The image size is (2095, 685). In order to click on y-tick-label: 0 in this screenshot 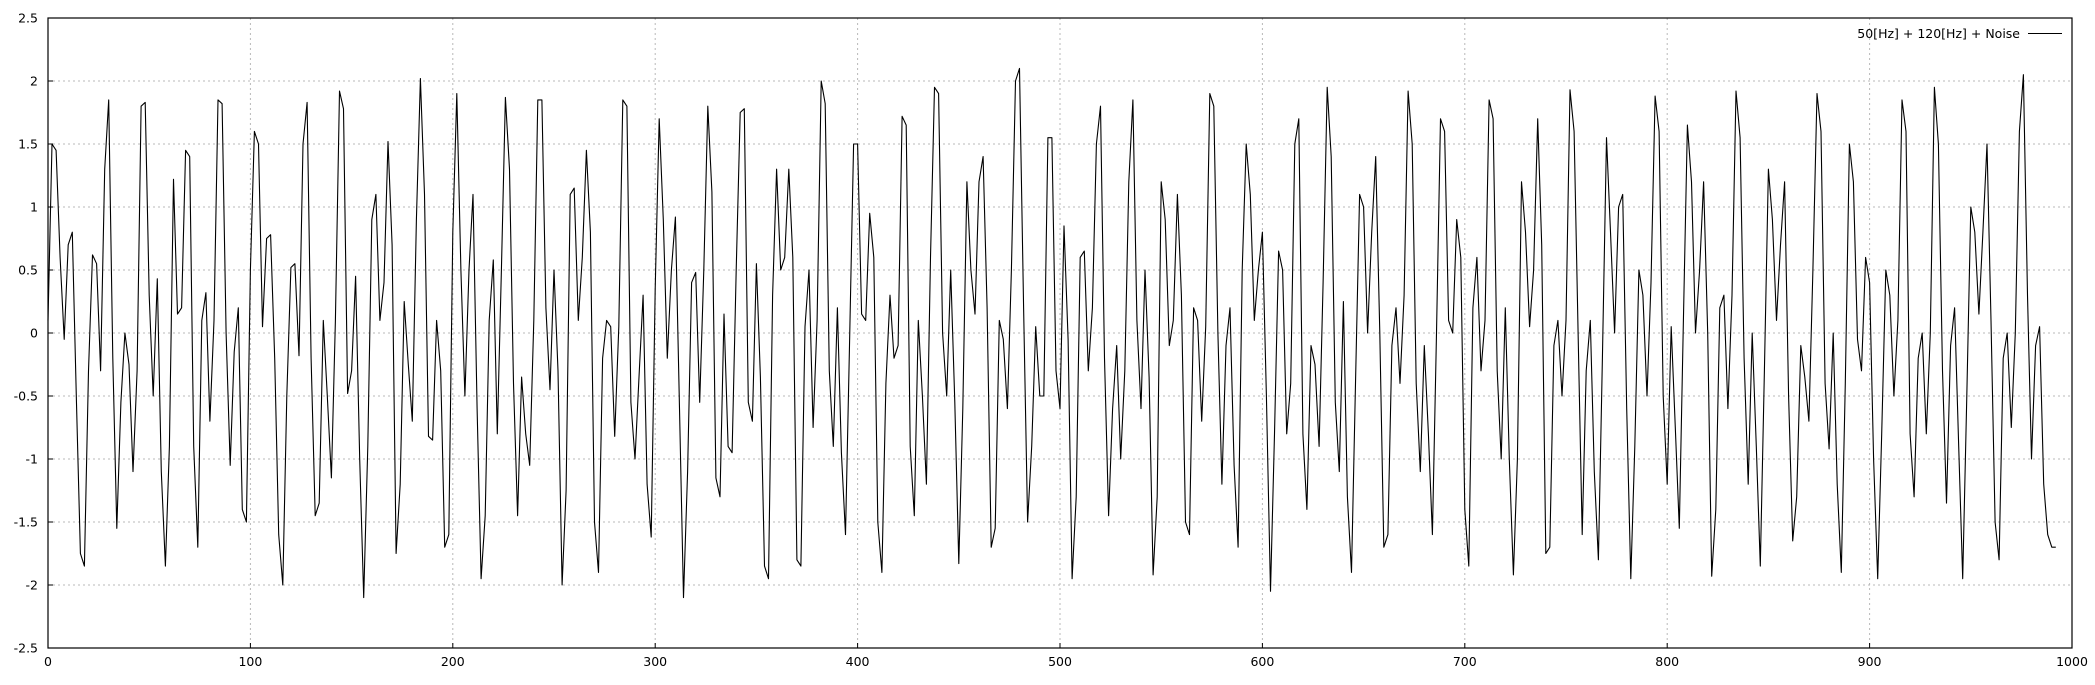, I will do `click(34, 333)`.